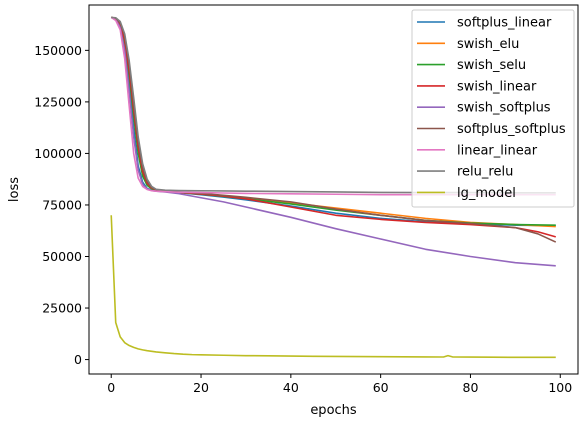 The height and width of the screenshot is (423, 582). Describe the element at coordinates (58, 50) in the screenshot. I see `y-tick-label: 150000` at that location.